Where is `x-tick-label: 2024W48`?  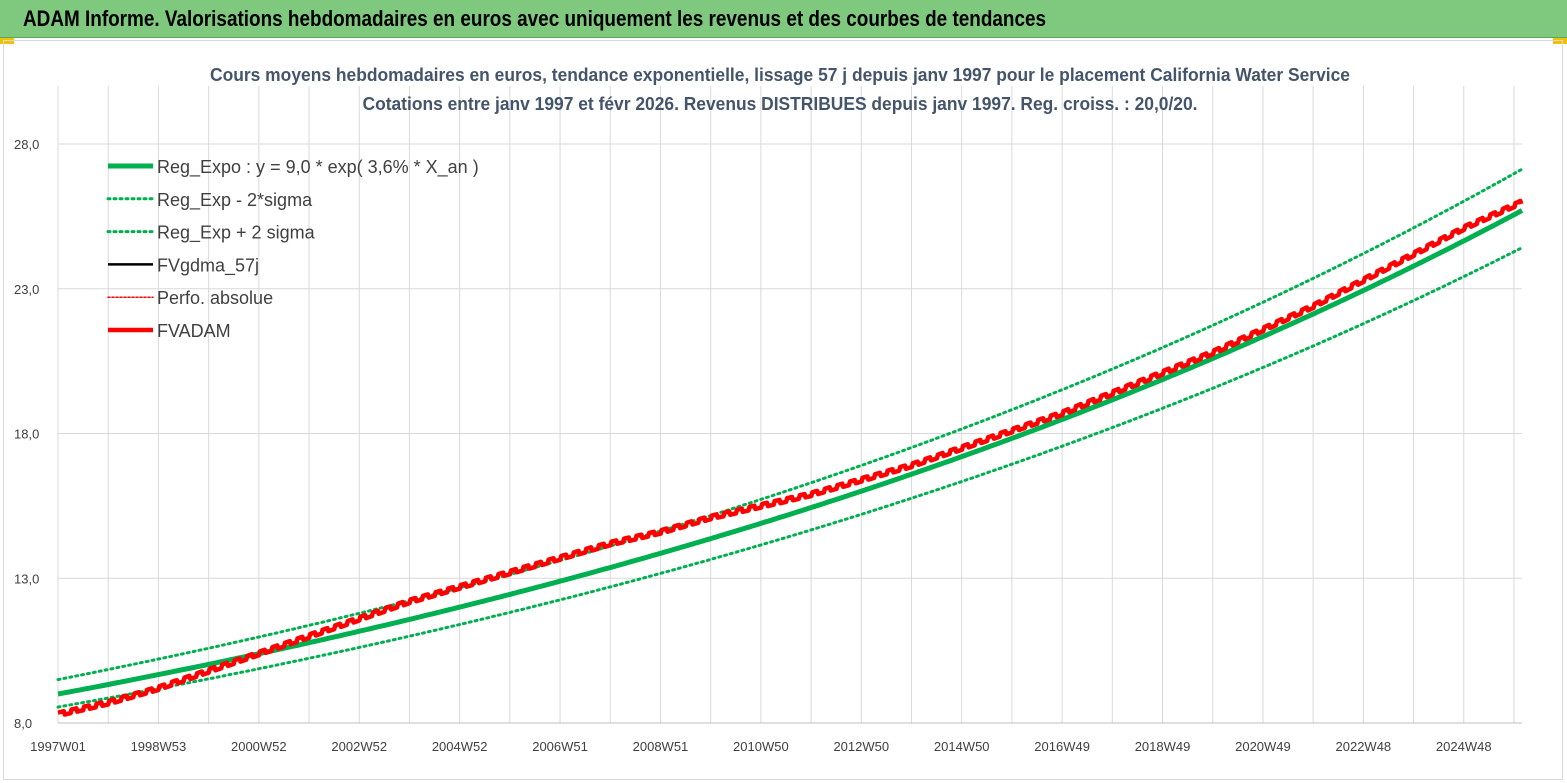 x-tick-label: 2024W48 is located at coordinates (1464, 746).